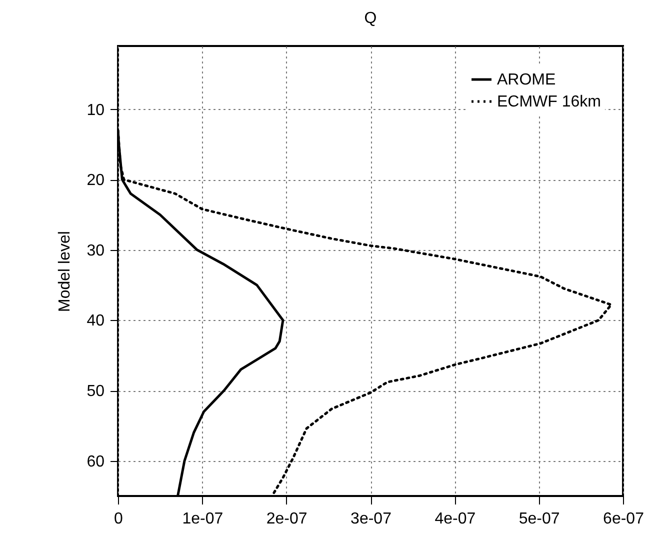 The image size is (658, 549). What do you see at coordinates (287, 519) in the screenshot?
I see `x-tick-label: 2e-07` at bounding box center [287, 519].